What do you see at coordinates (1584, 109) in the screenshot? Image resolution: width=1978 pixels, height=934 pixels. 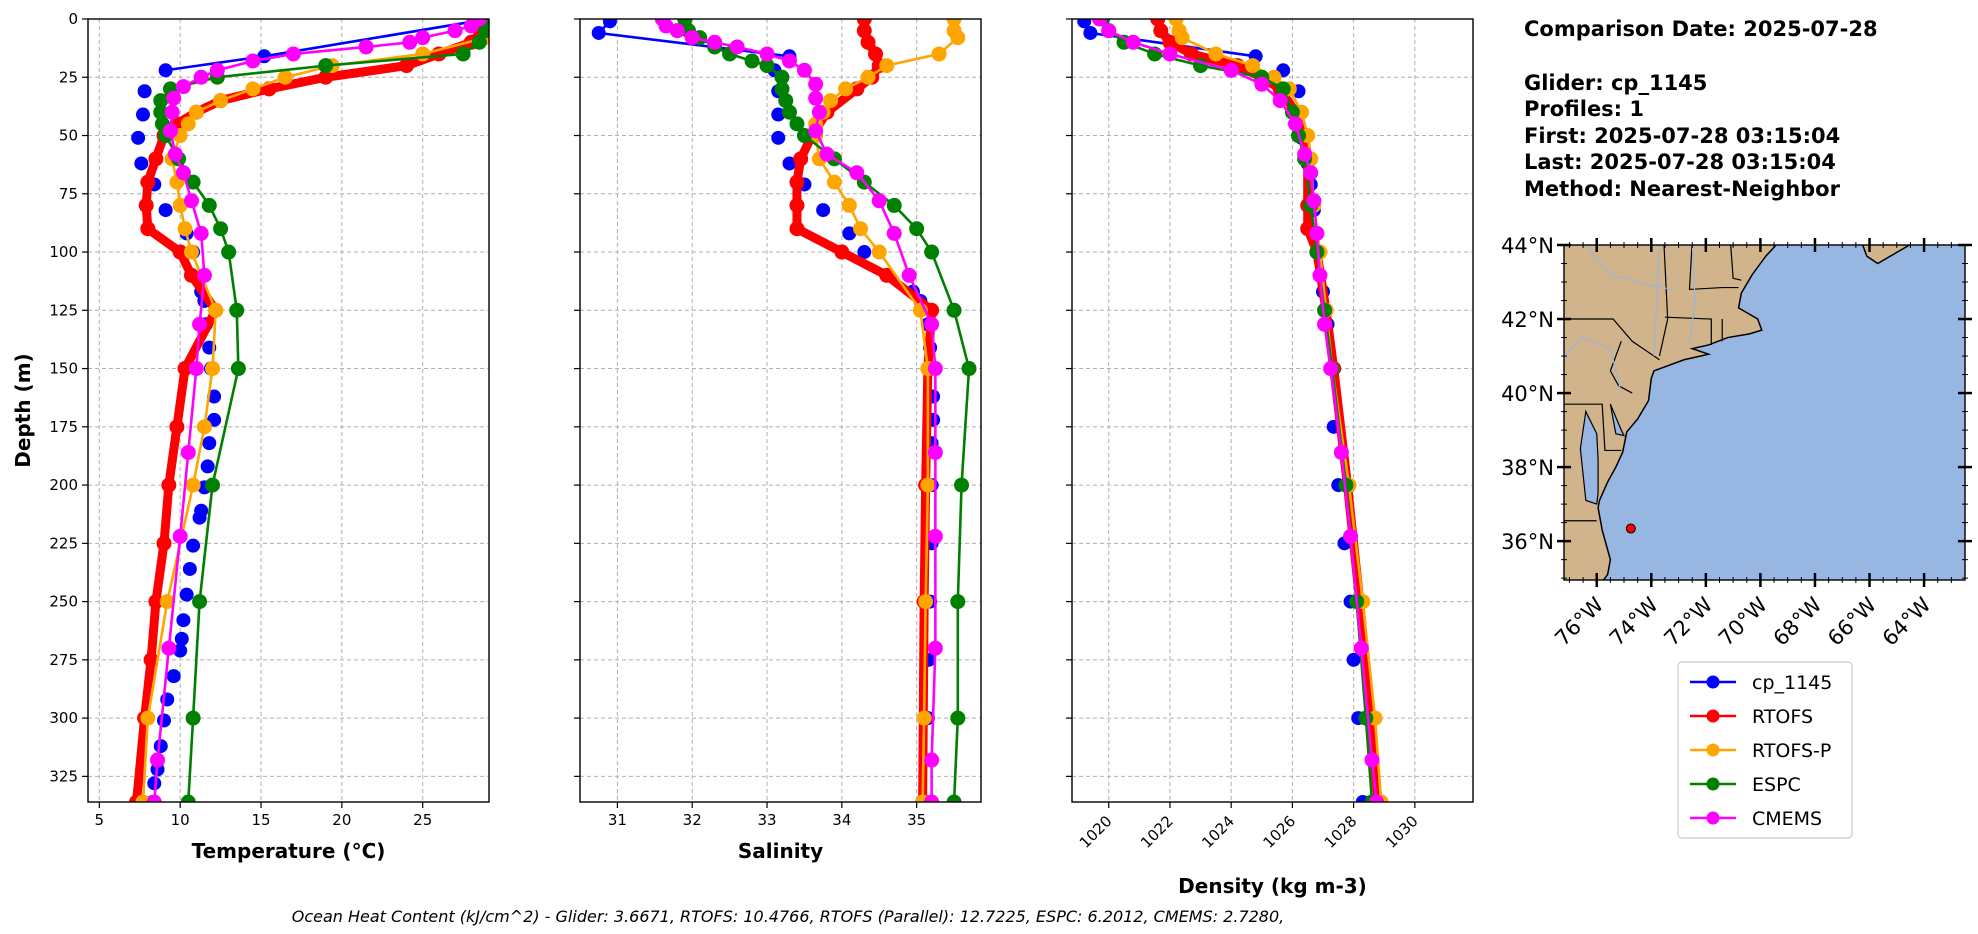 I see `profile-count: Profiles: 1` at bounding box center [1584, 109].